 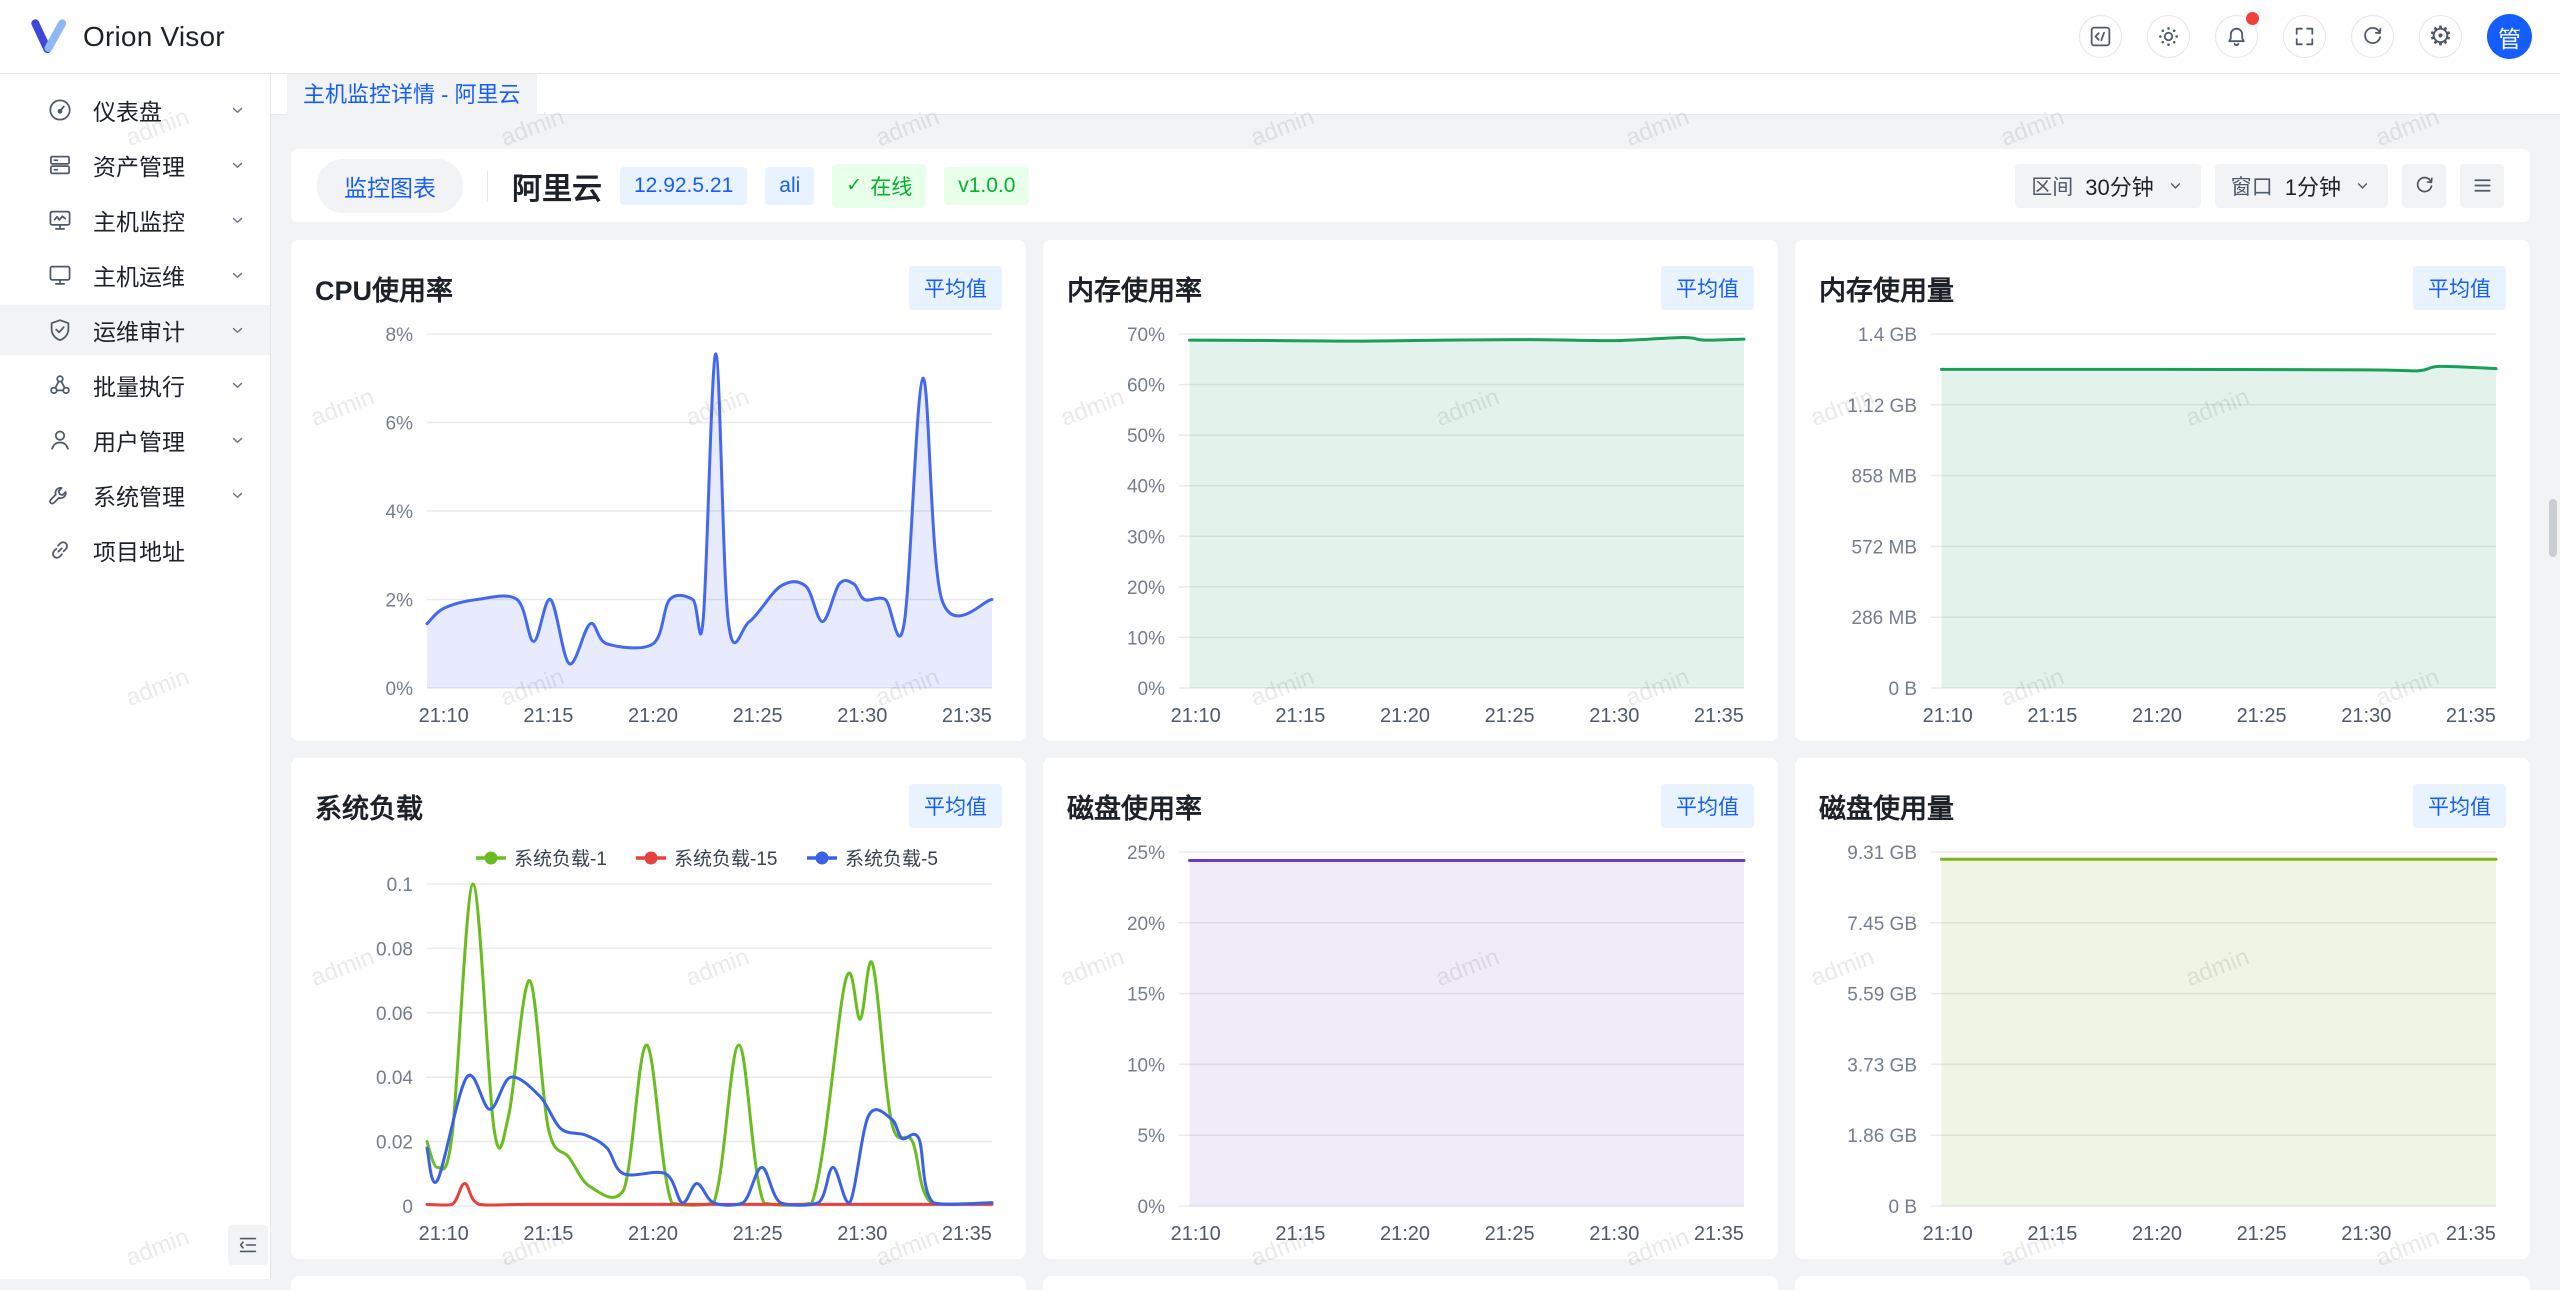 I want to click on sidebar-item-project-link: 项目地址, so click(x=135, y=550).